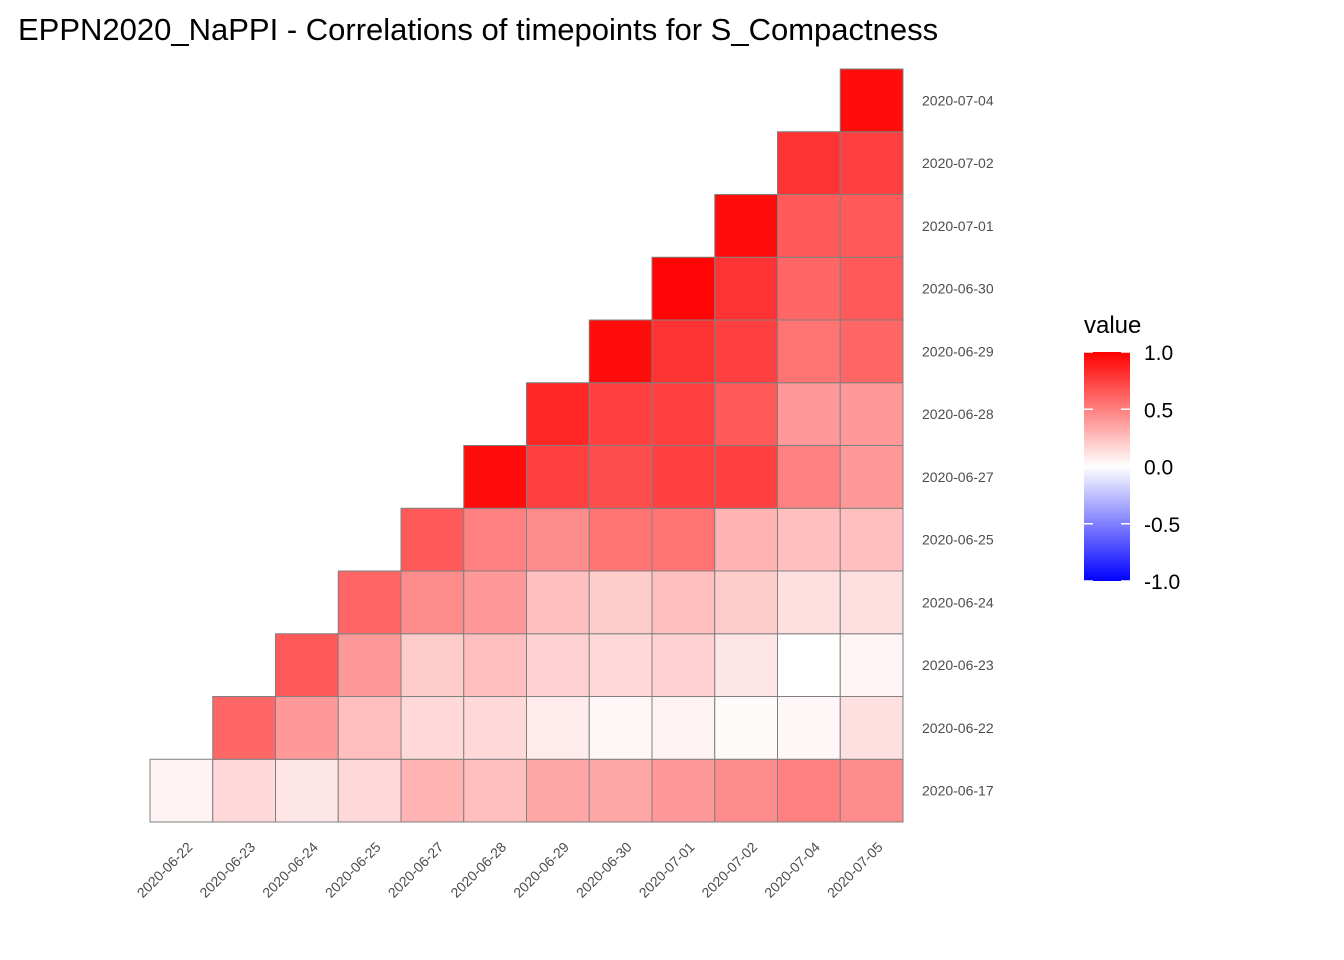  Describe the element at coordinates (1158, 468) in the screenshot. I see `legend-tick-label: 0.0` at that location.